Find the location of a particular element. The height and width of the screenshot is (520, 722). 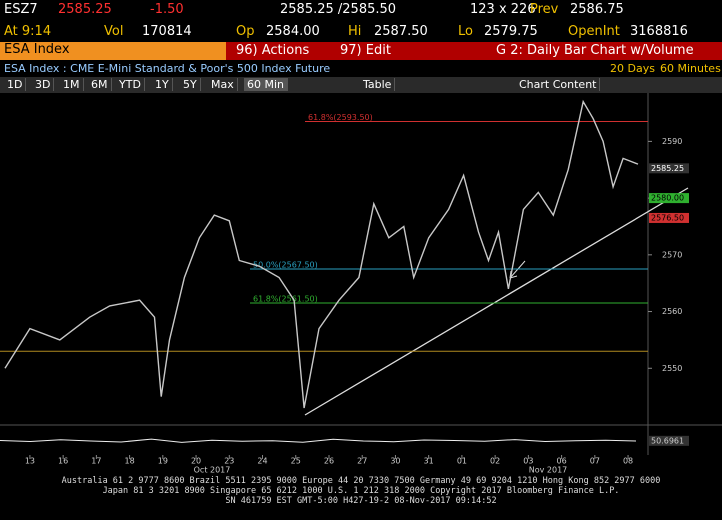

high: 2587.50 is located at coordinates (401, 31).